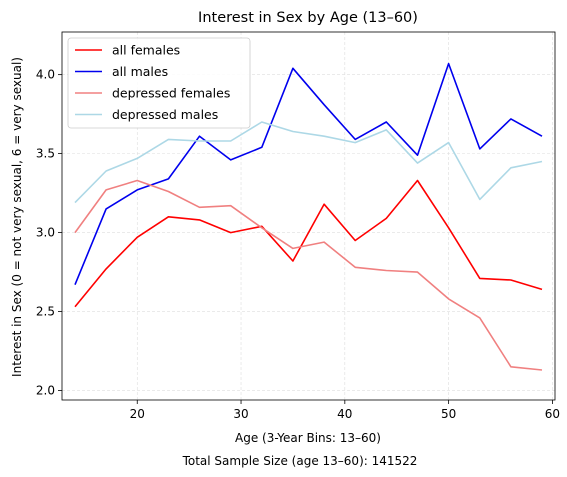  What do you see at coordinates (137, 414) in the screenshot?
I see `x-tick-label: 20` at bounding box center [137, 414].